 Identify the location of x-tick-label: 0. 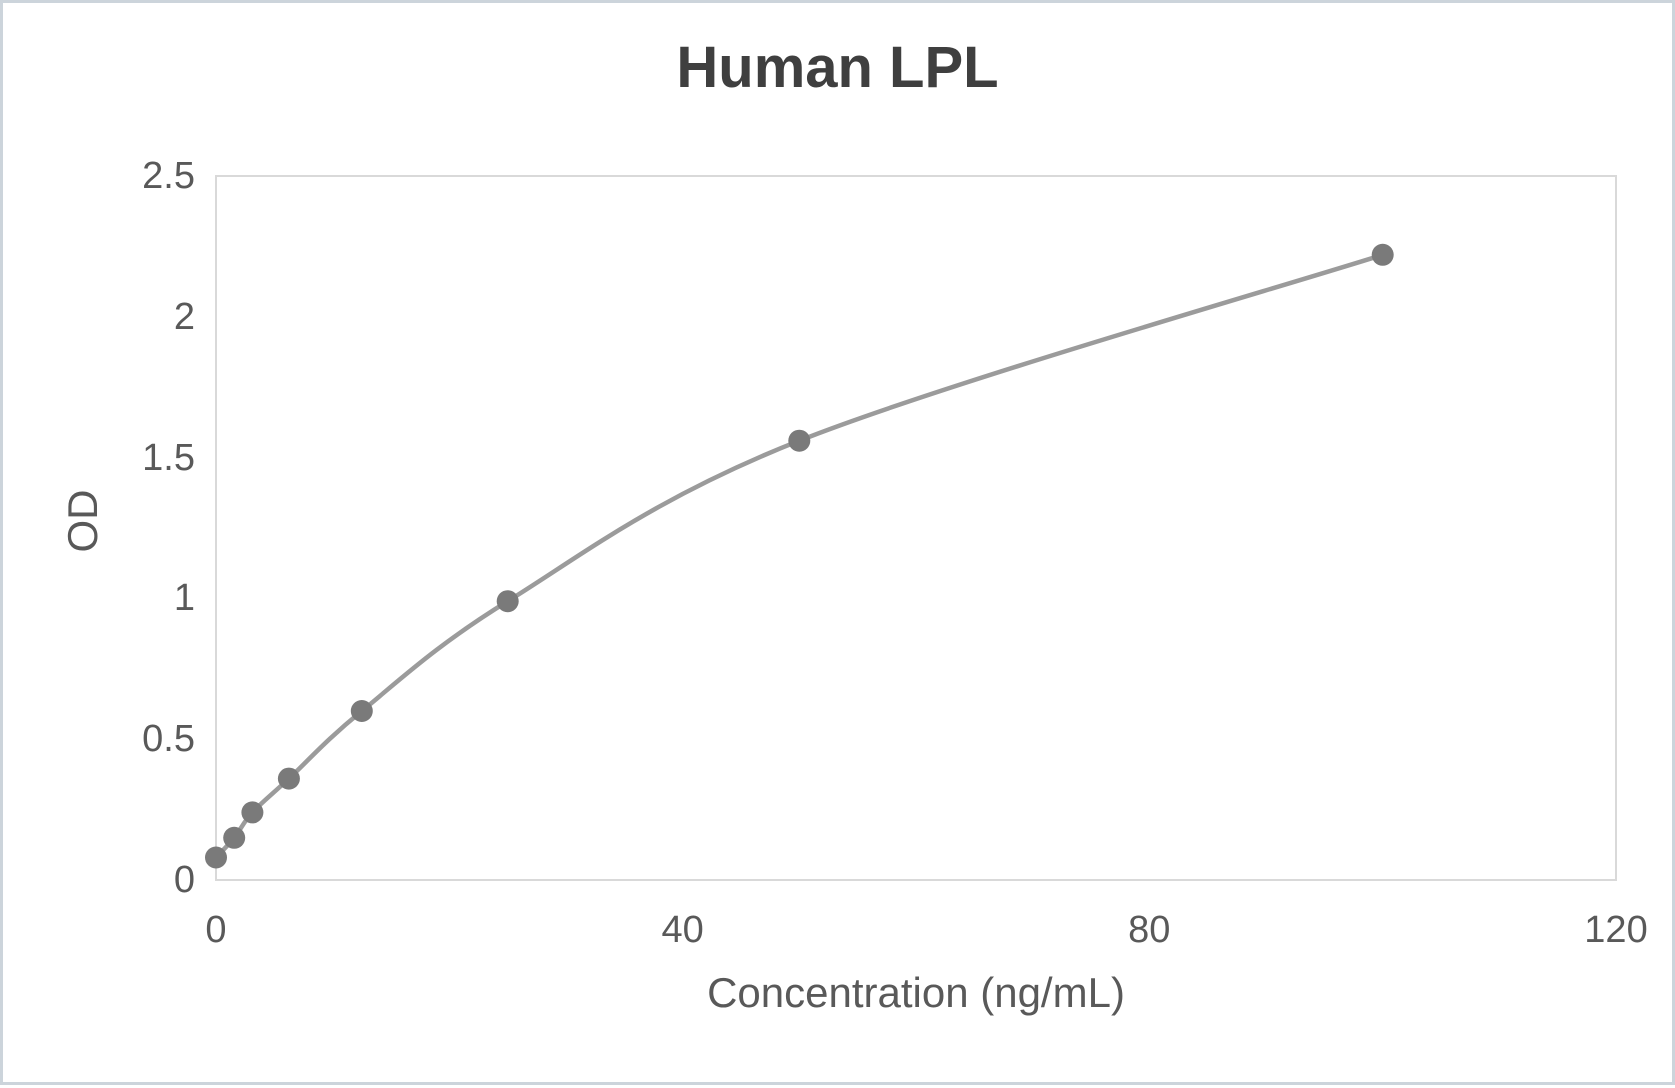
(216, 930).